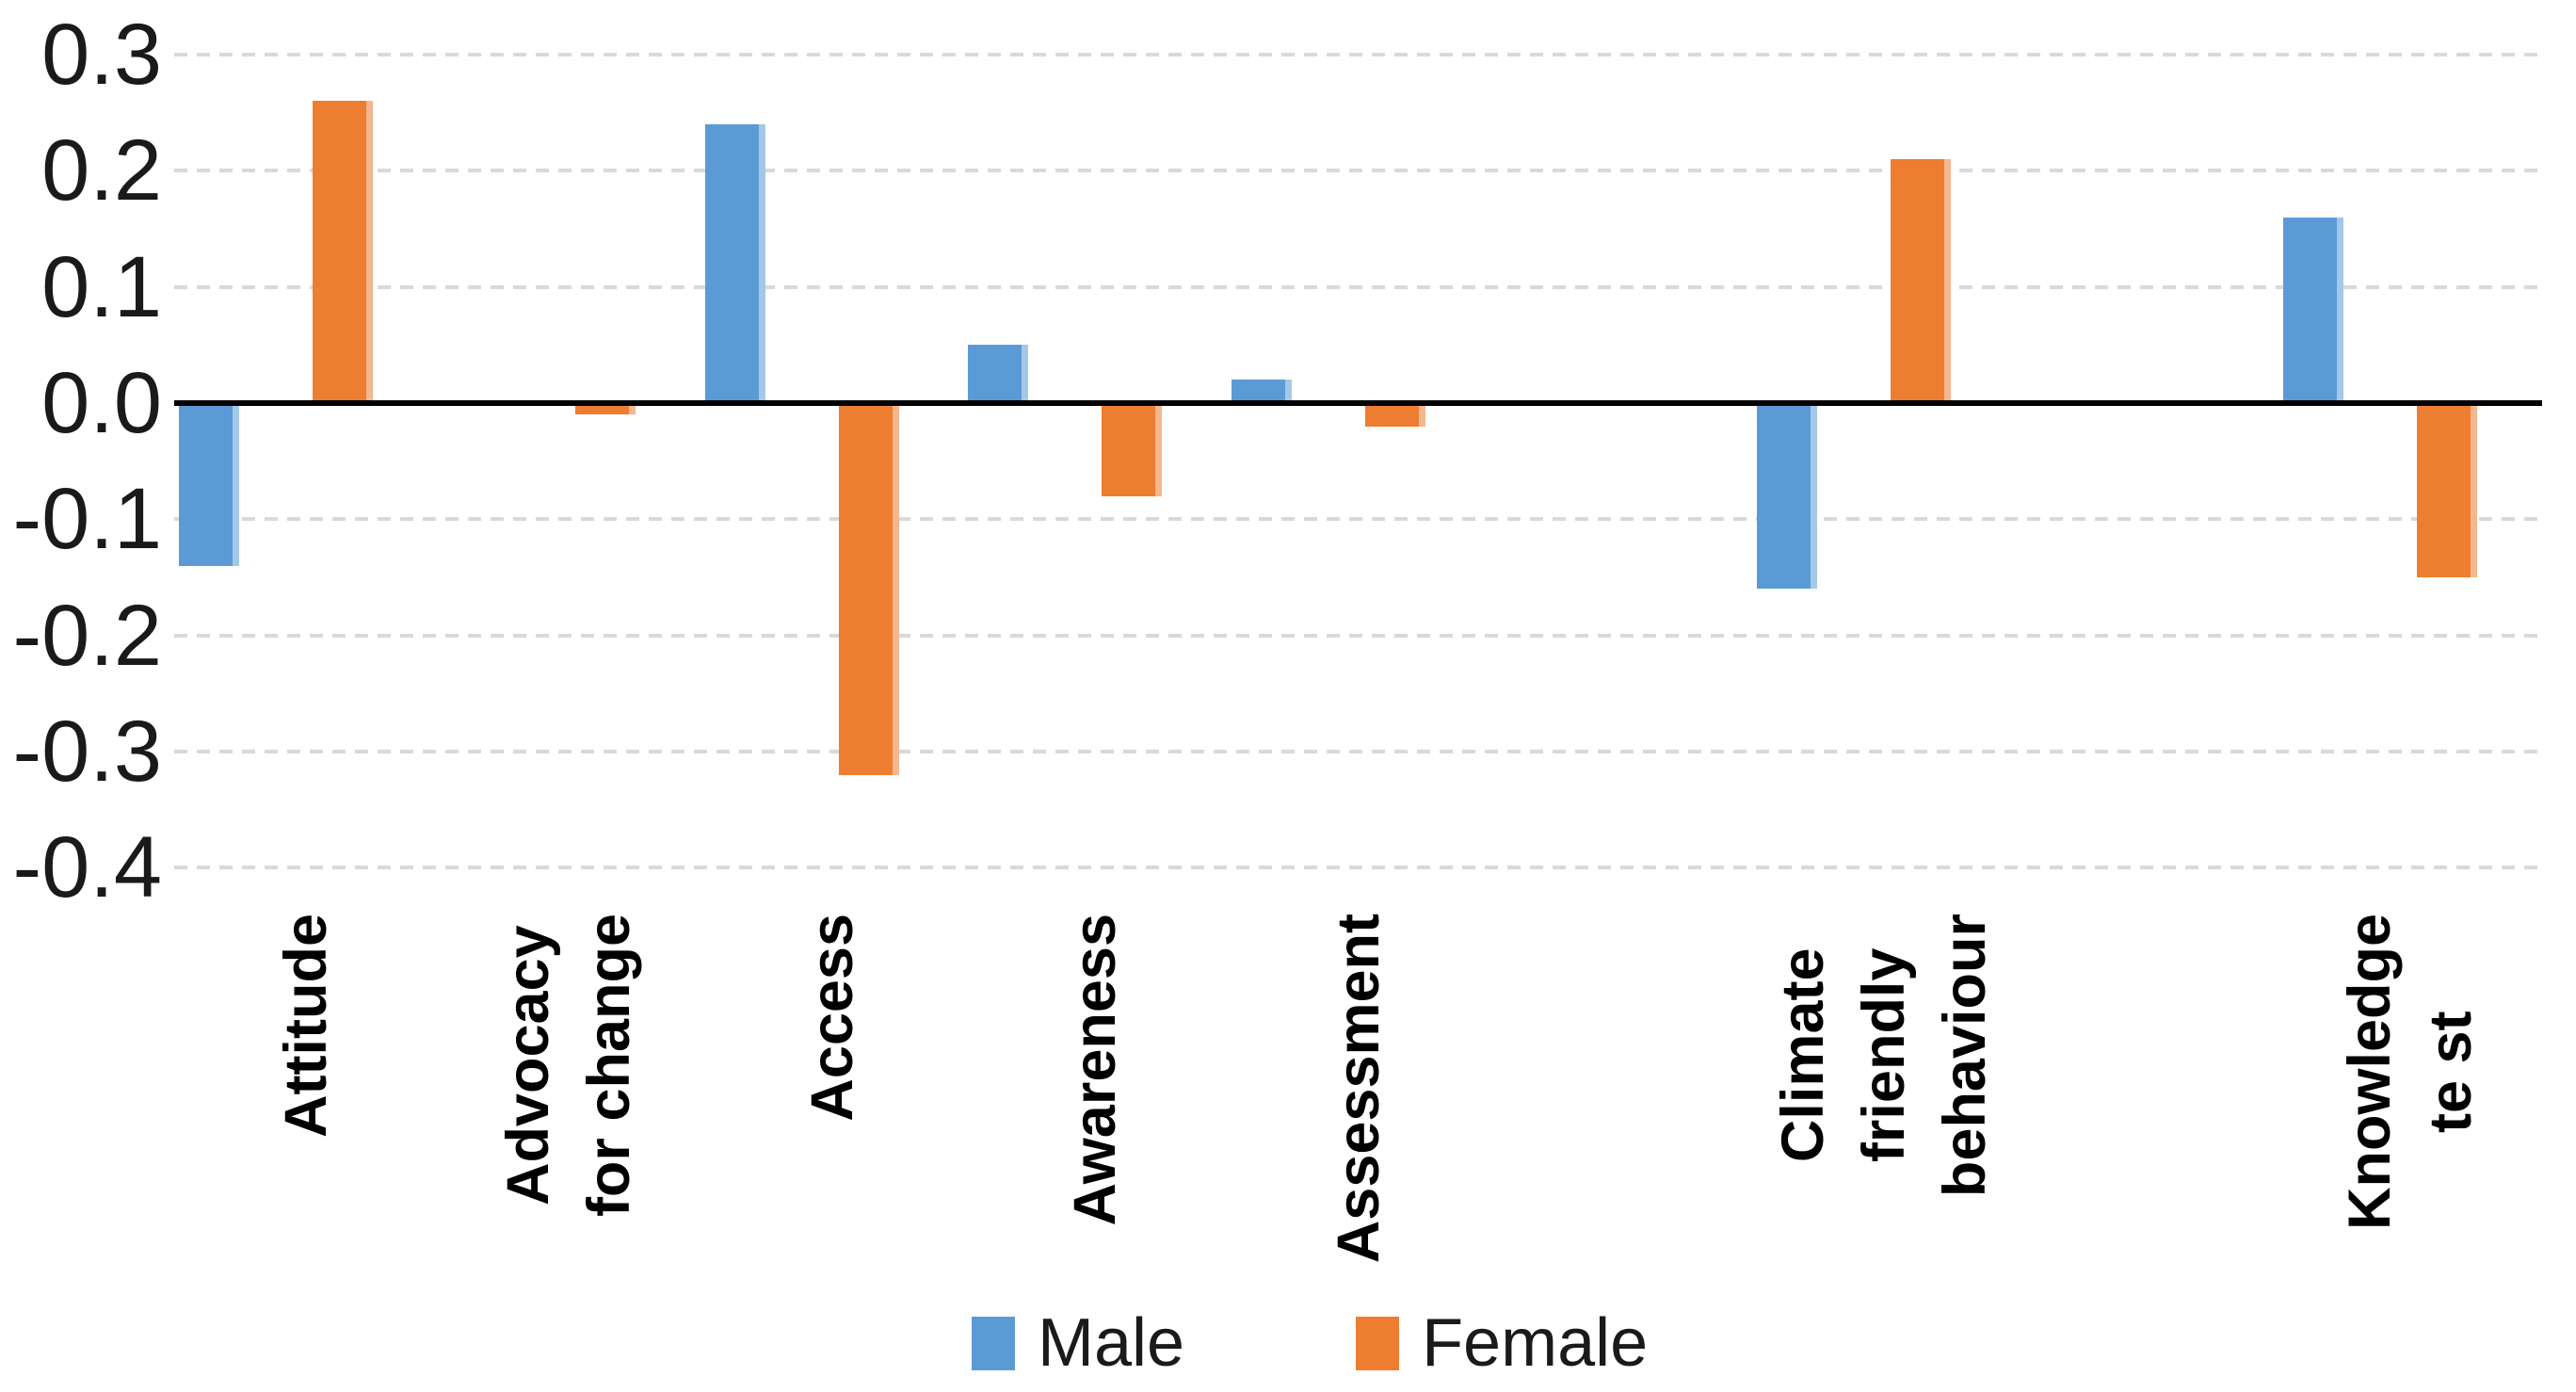  What do you see at coordinates (101, 403) in the screenshot?
I see `y-tick-label-0.0: 0.0` at bounding box center [101, 403].